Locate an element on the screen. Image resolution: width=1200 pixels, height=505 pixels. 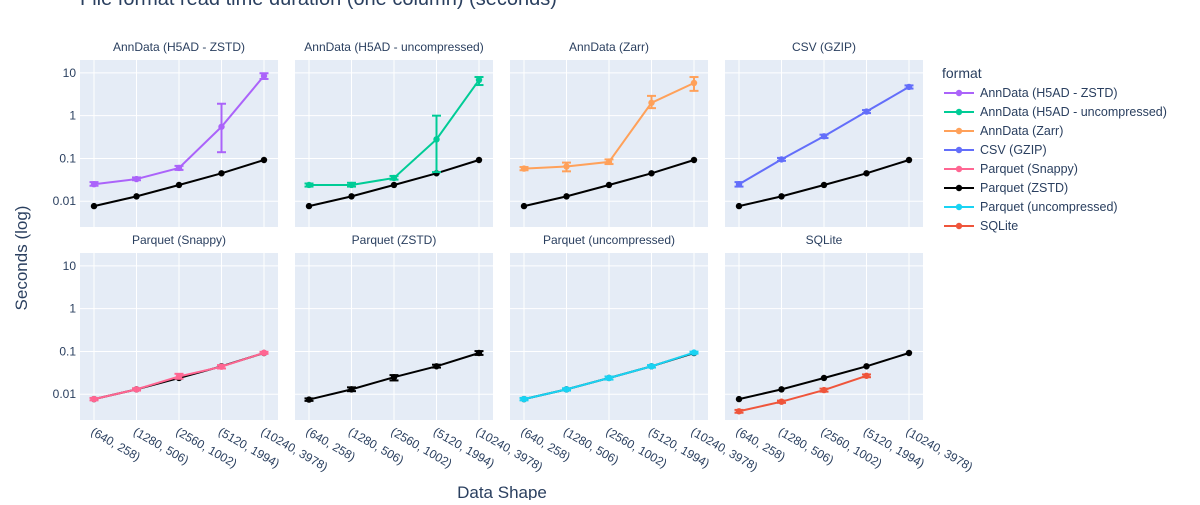
facet-title: AnnData (Zarr) is located at coordinates (609, 47).